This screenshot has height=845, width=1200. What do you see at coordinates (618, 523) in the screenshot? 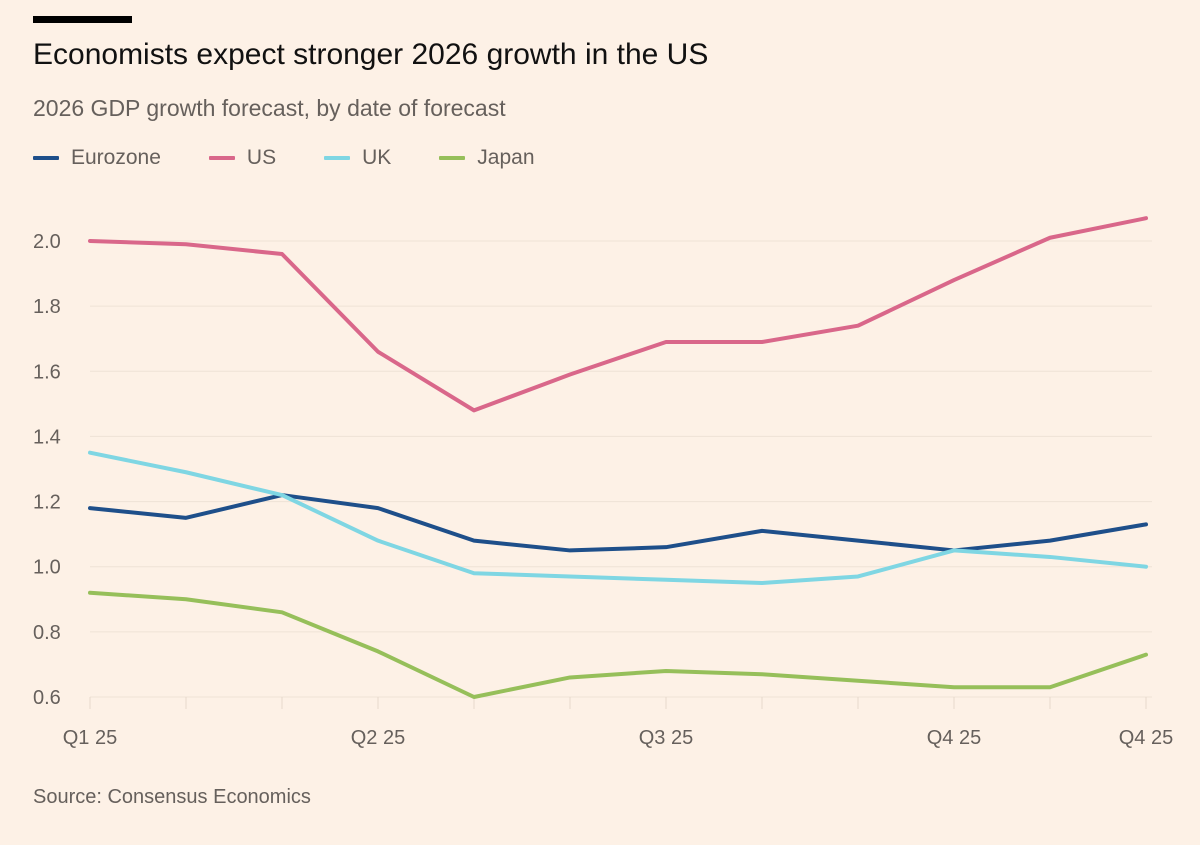
I see `series-line-eurozone` at bounding box center [618, 523].